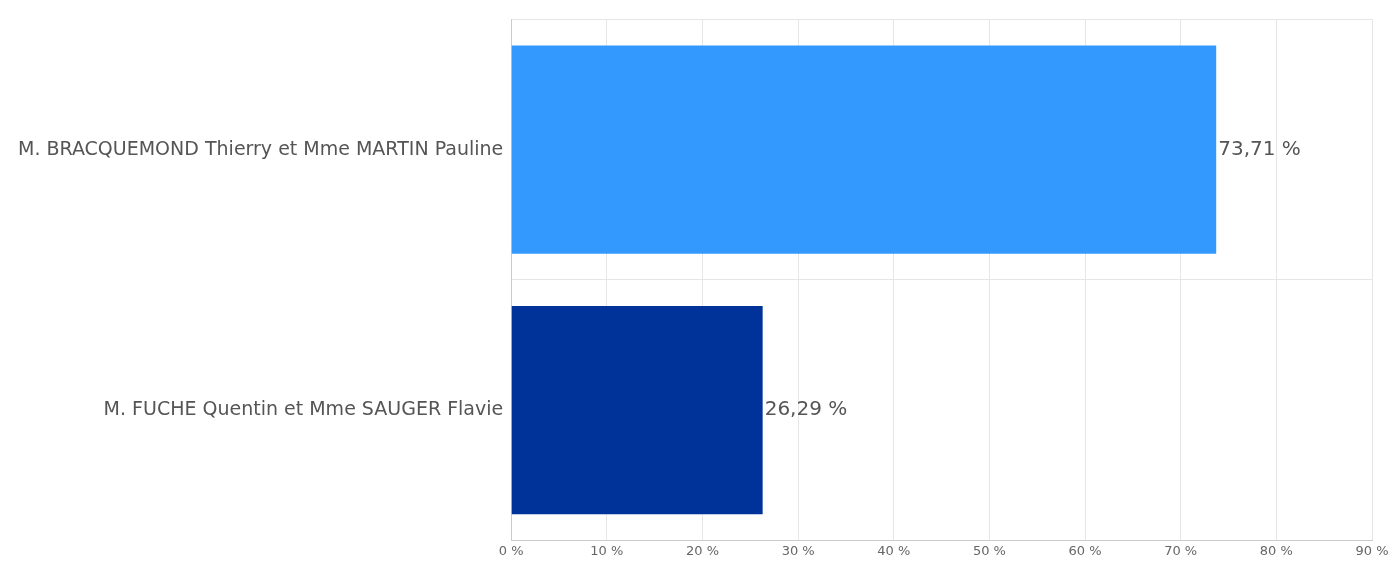 This screenshot has height=570, width=1400. What do you see at coordinates (1372, 550) in the screenshot?
I see `x-tick-label: 90 %` at bounding box center [1372, 550].